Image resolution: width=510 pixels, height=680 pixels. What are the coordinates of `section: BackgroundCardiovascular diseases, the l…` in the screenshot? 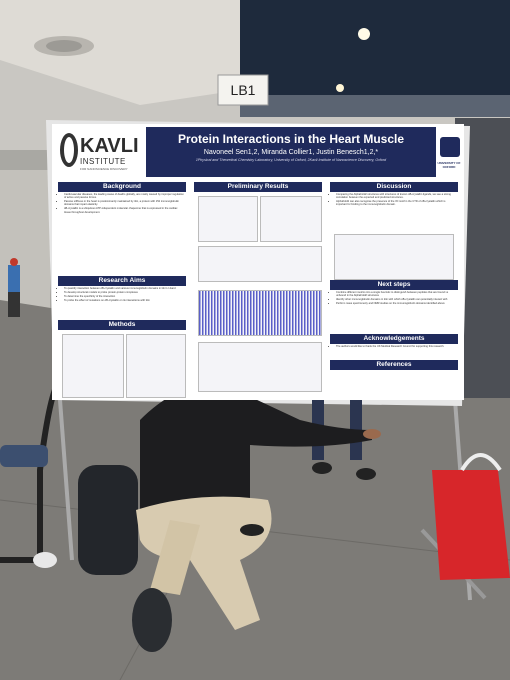 It's located at (122, 198).